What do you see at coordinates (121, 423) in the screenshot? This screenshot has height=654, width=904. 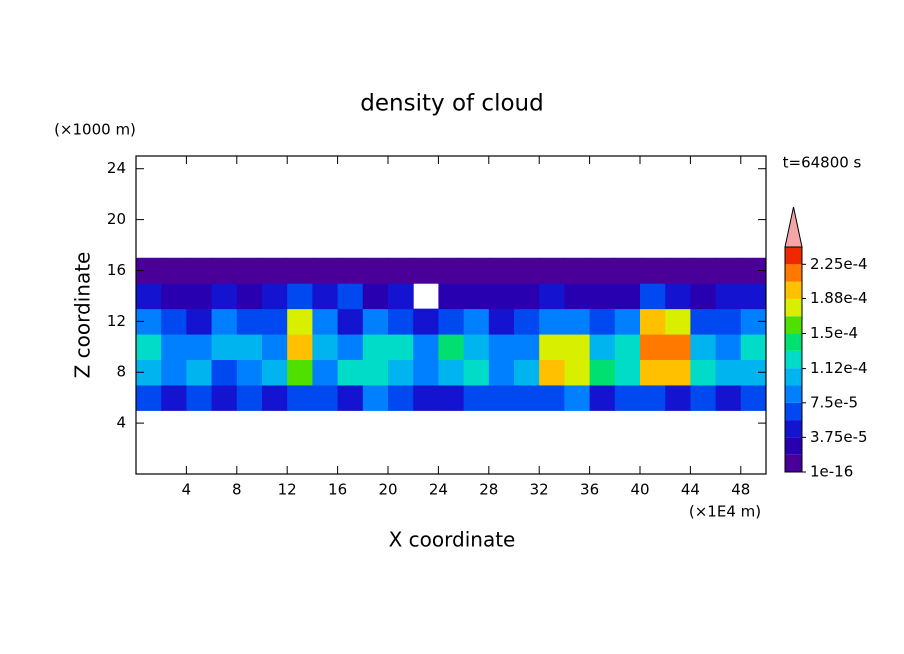 I see `y-tick-label: 4` at bounding box center [121, 423].